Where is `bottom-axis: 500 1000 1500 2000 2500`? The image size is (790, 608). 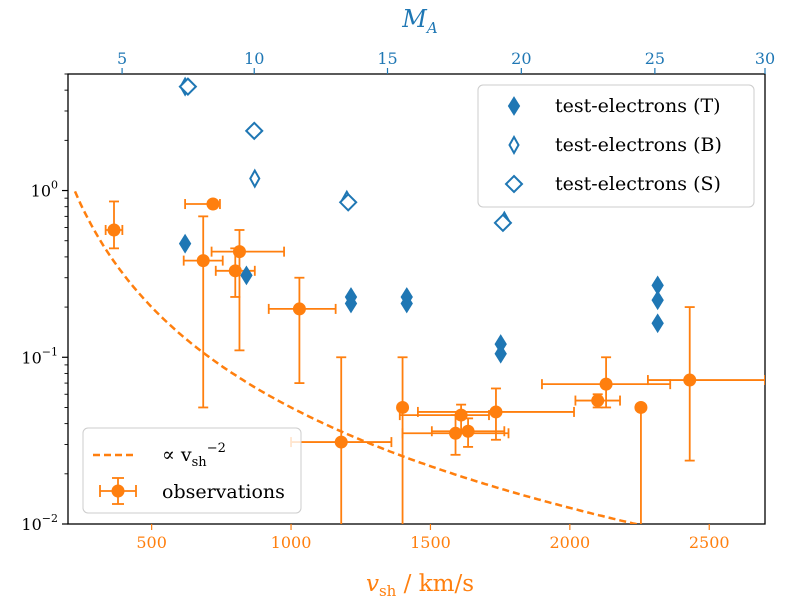 bottom-axis: 500 1000 1500 2000 2500 is located at coordinates (433, 538).